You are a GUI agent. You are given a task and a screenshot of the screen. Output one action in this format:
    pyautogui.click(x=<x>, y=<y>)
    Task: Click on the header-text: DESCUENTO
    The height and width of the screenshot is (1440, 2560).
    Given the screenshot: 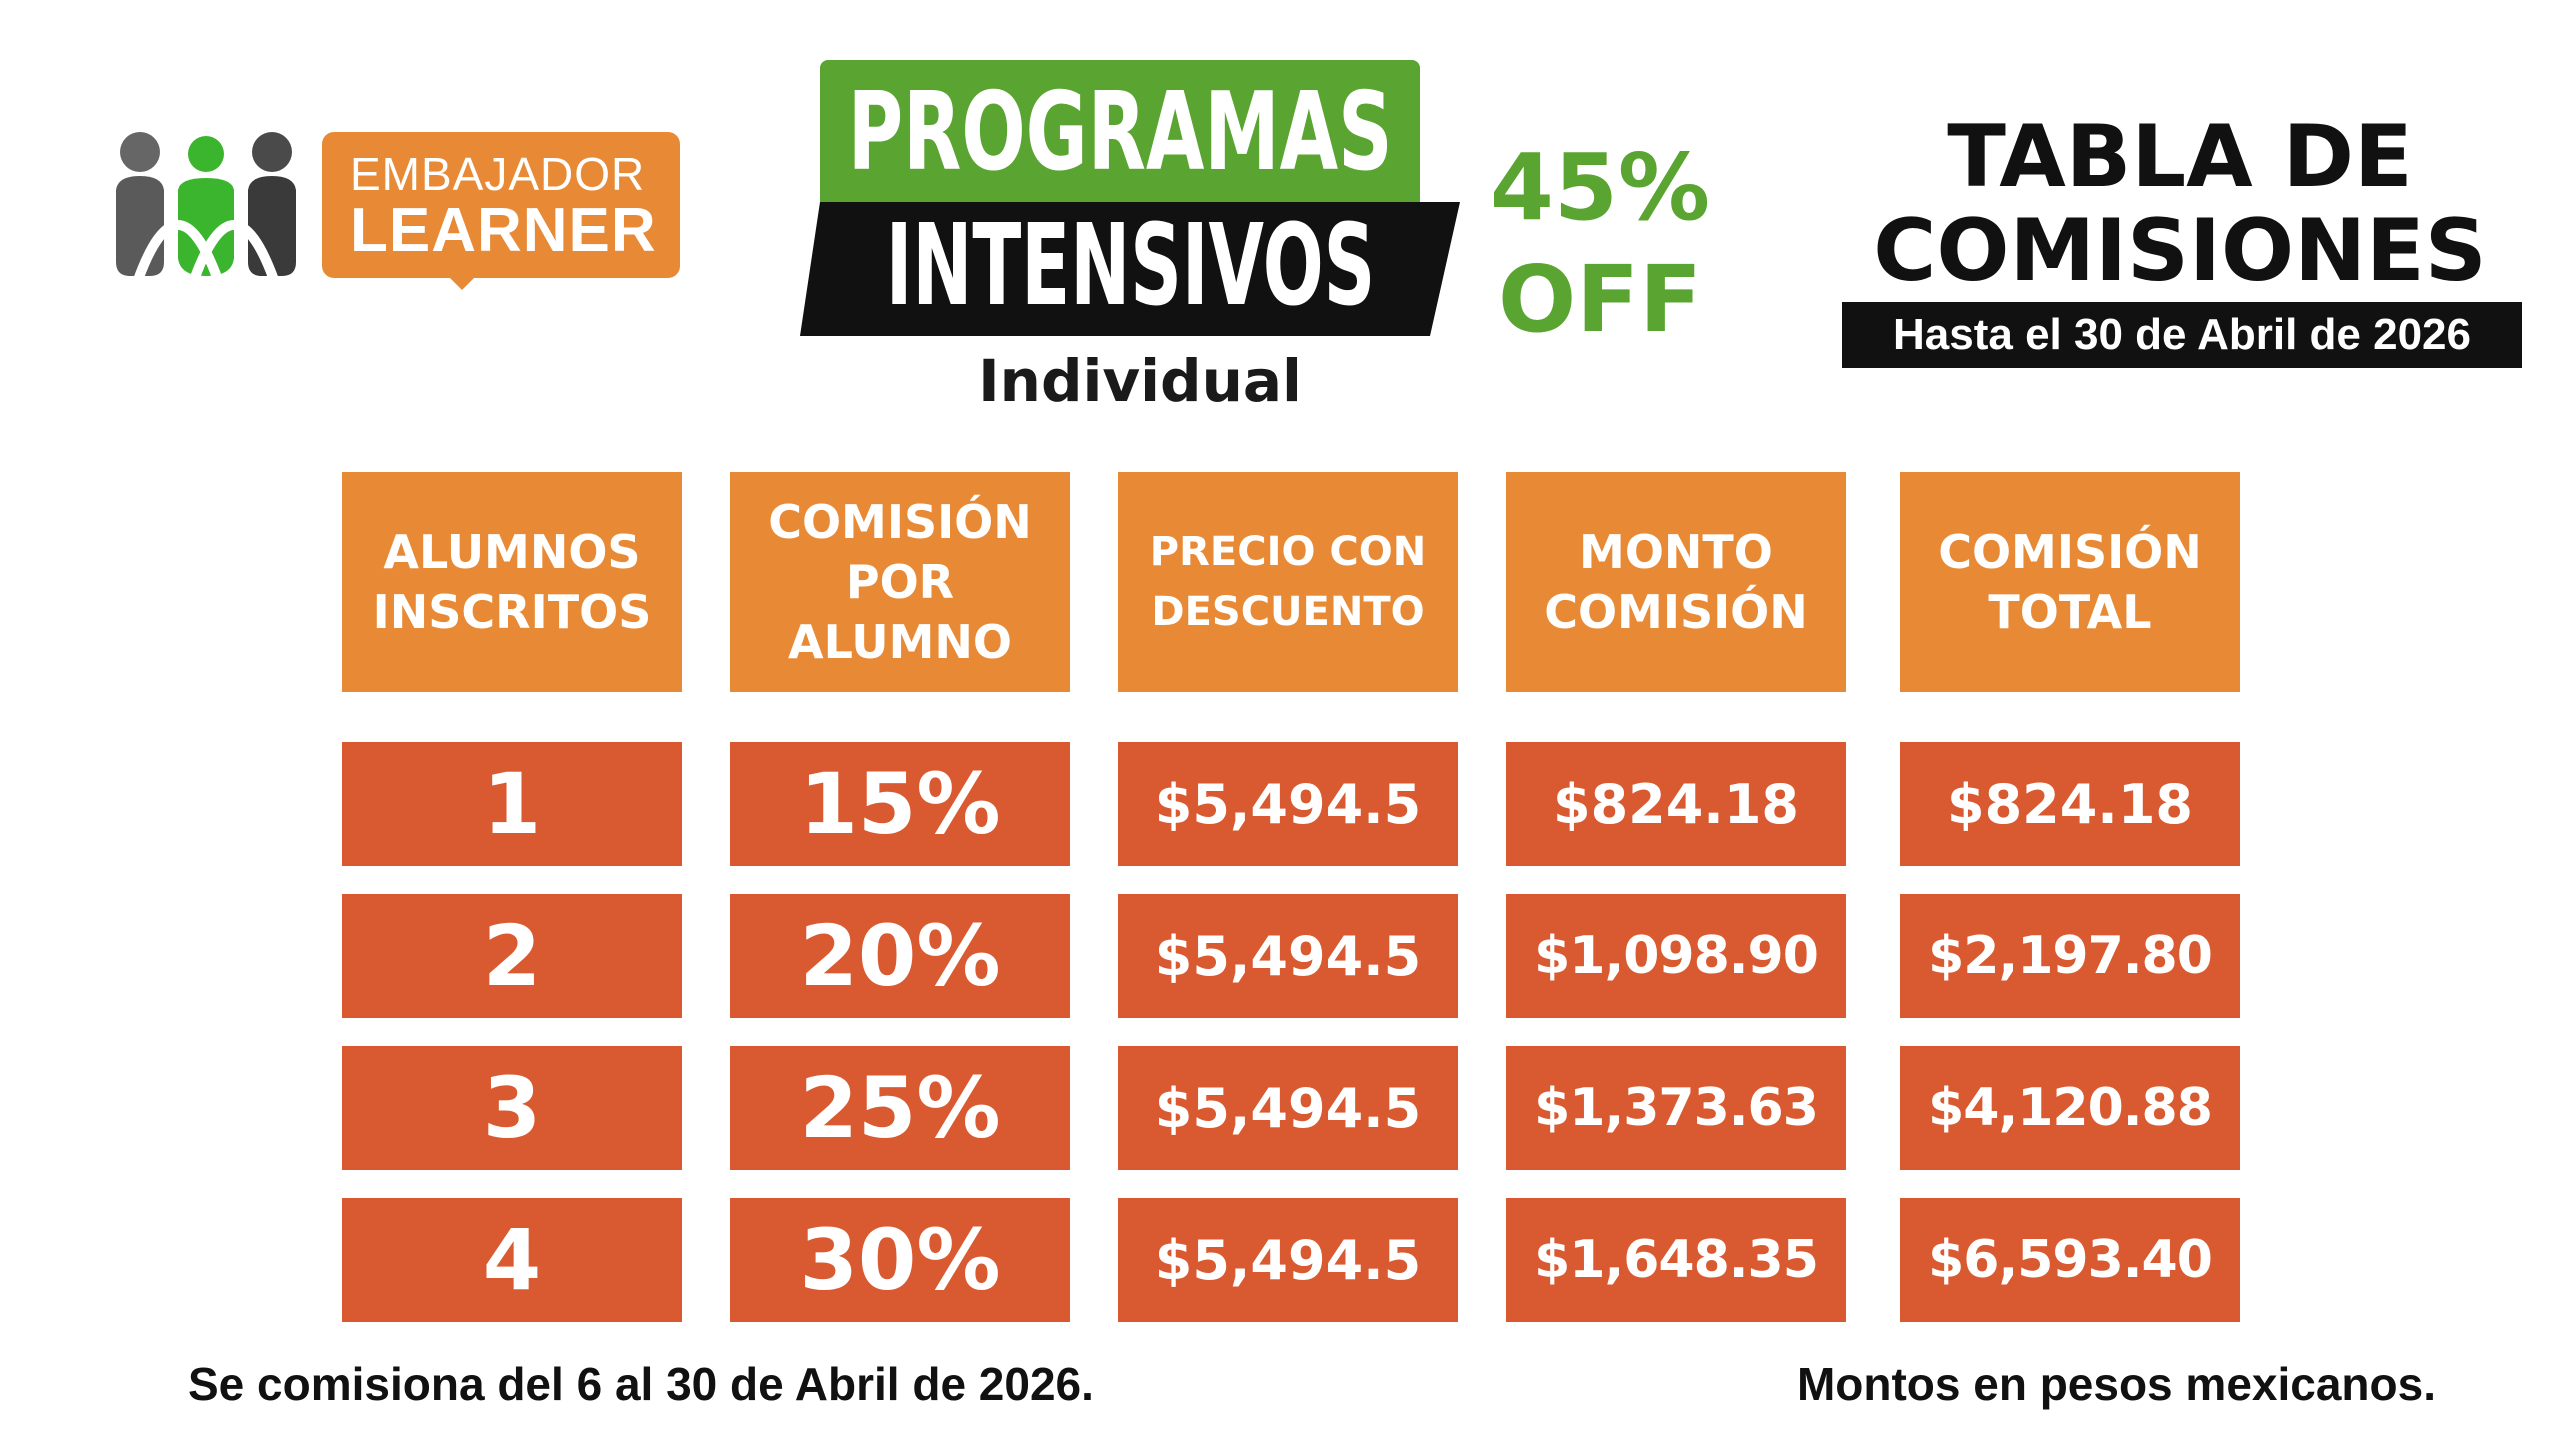 What is the action you would take?
    pyautogui.click(x=1288, y=612)
    